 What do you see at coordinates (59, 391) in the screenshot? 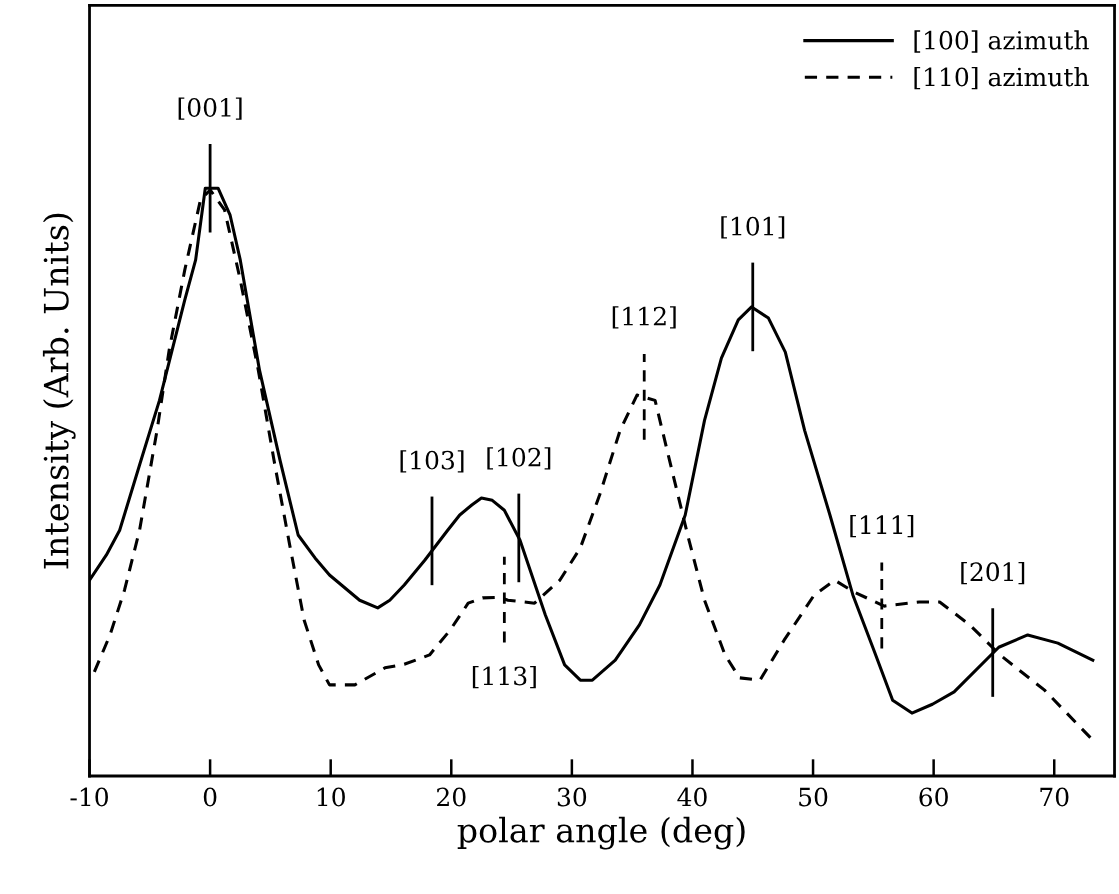
I see `y-axis-title: Intensity (Arb. Units)` at bounding box center [59, 391].